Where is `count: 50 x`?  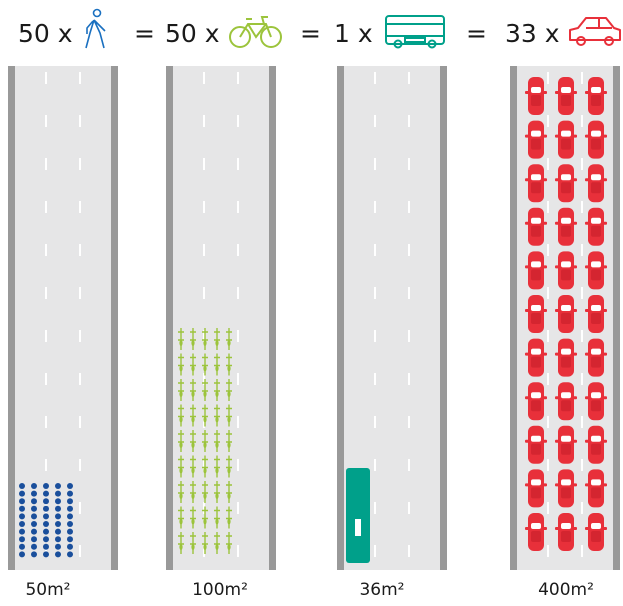
count: 50 x is located at coordinates (192, 33).